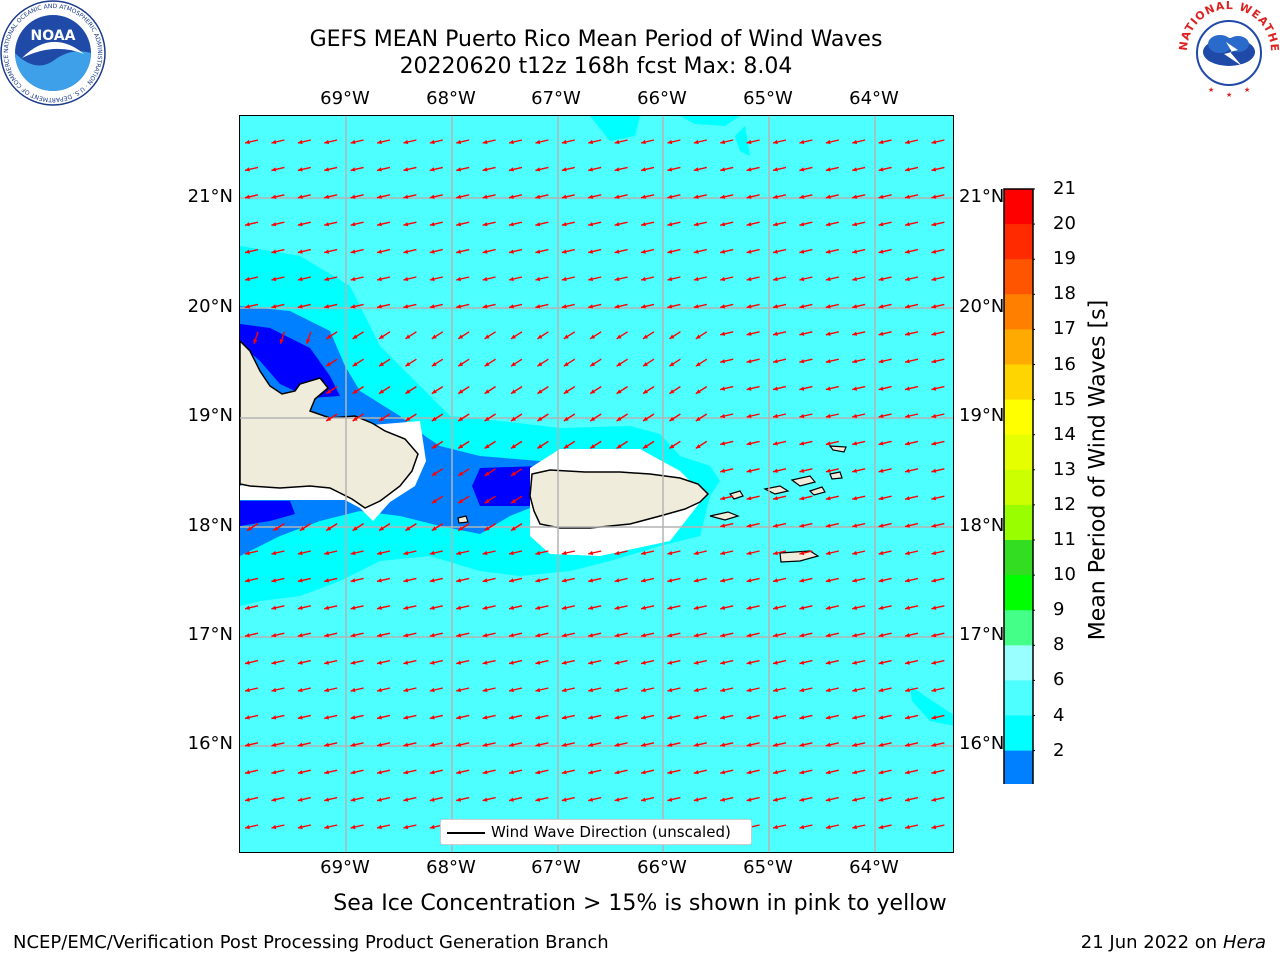 The width and height of the screenshot is (1280, 960). Describe the element at coordinates (345, 867) in the screenshot. I see `lon-label-bottom: 69°W` at that location.